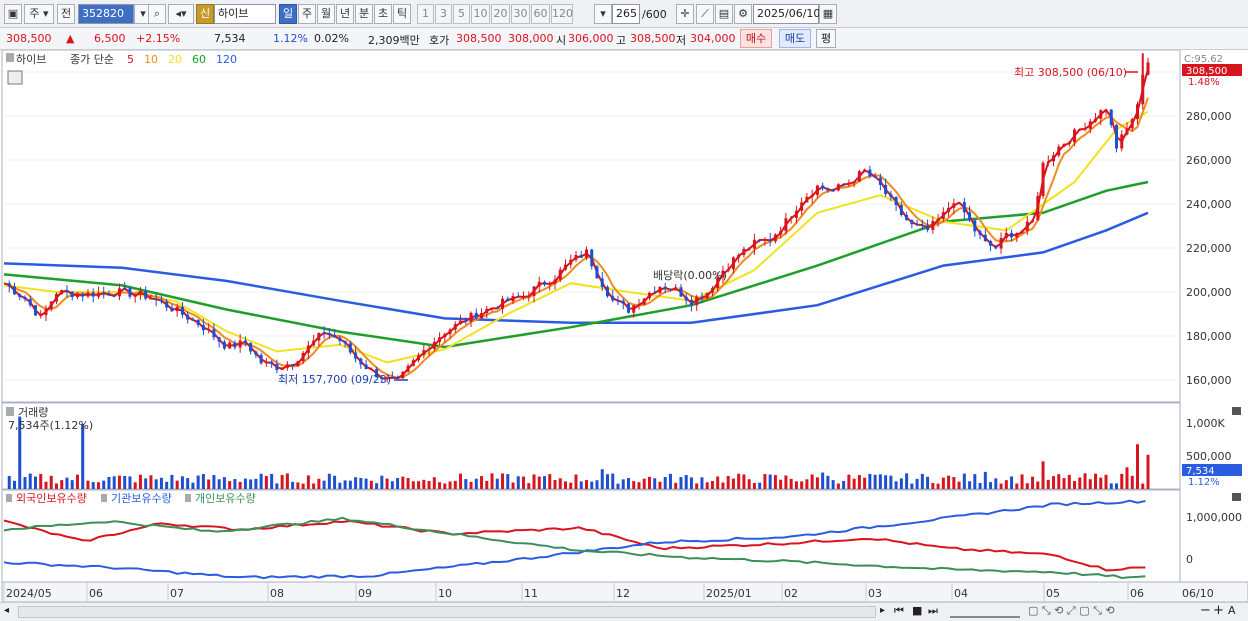 This screenshot has height=621, width=1248. I want to click on buy-button: 매수, so click(756, 38).